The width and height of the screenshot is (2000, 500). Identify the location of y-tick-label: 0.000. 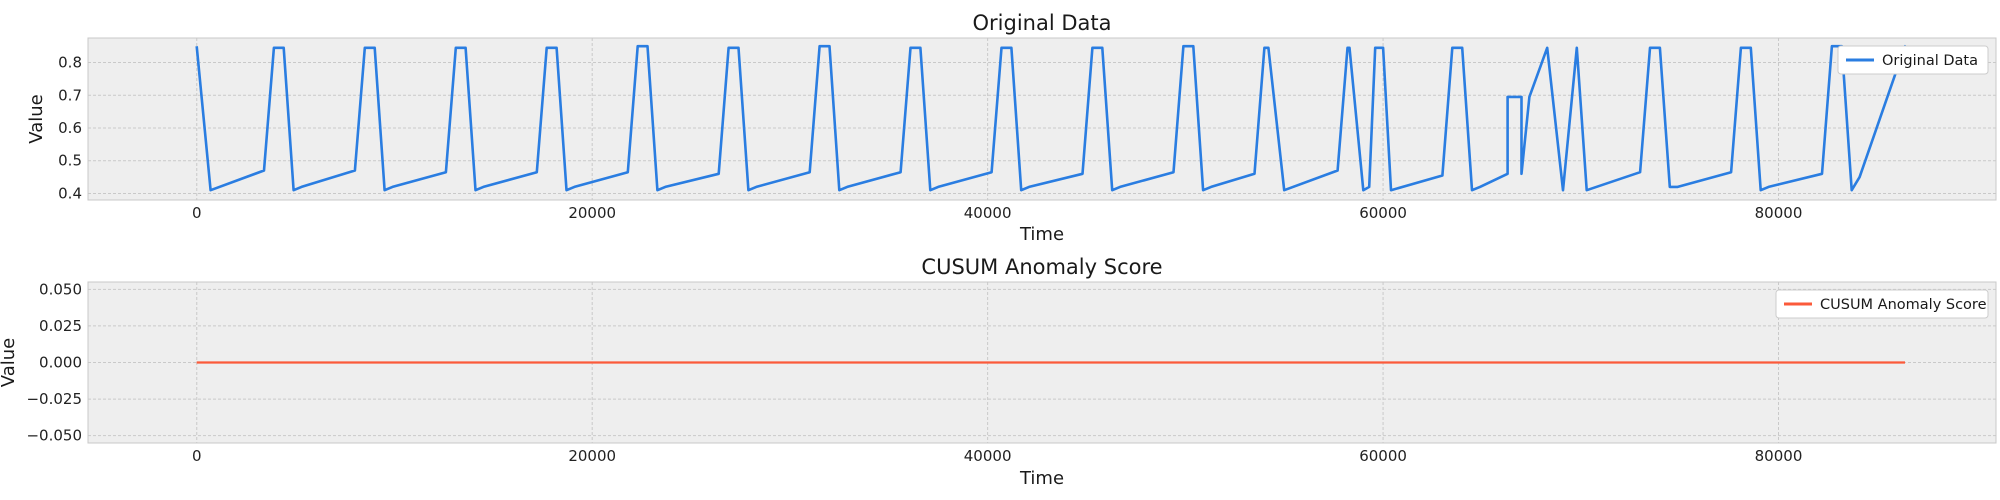
(60, 363).